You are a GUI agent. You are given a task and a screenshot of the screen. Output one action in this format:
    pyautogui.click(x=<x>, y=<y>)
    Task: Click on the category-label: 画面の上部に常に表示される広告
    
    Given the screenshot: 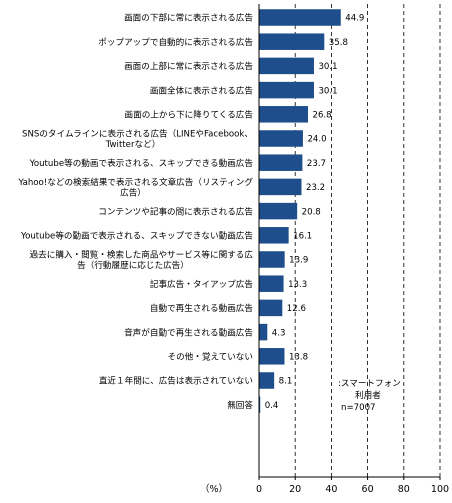 What is the action you would take?
    pyautogui.click(x=188, y=66)
    